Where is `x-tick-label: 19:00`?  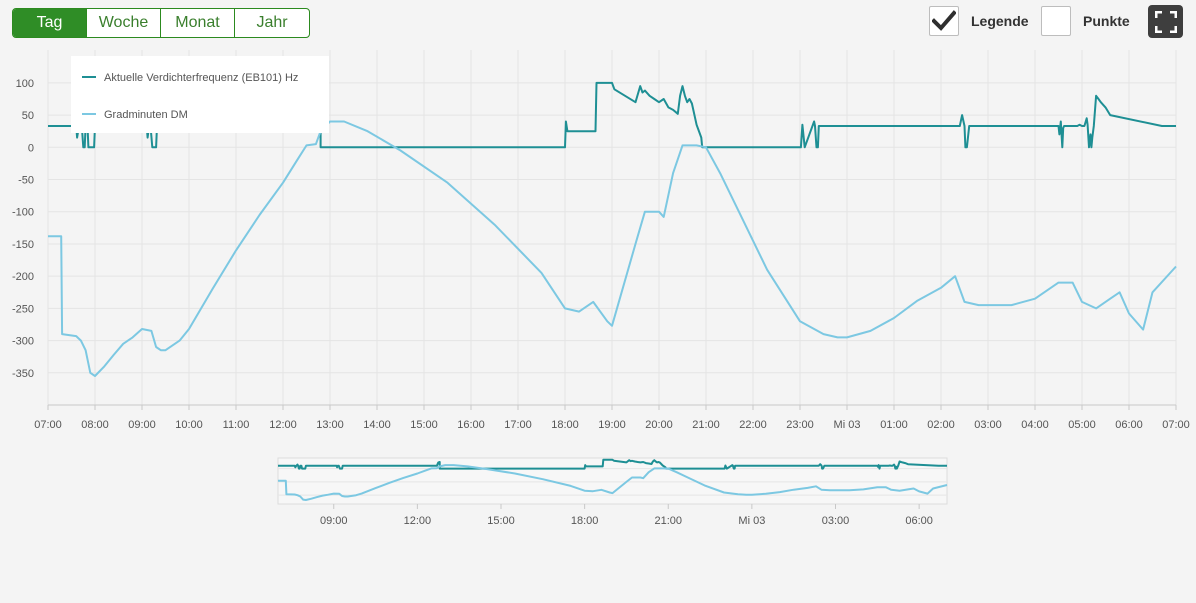 x-tick-label: 19:00 is located at coordinates (612, 425).